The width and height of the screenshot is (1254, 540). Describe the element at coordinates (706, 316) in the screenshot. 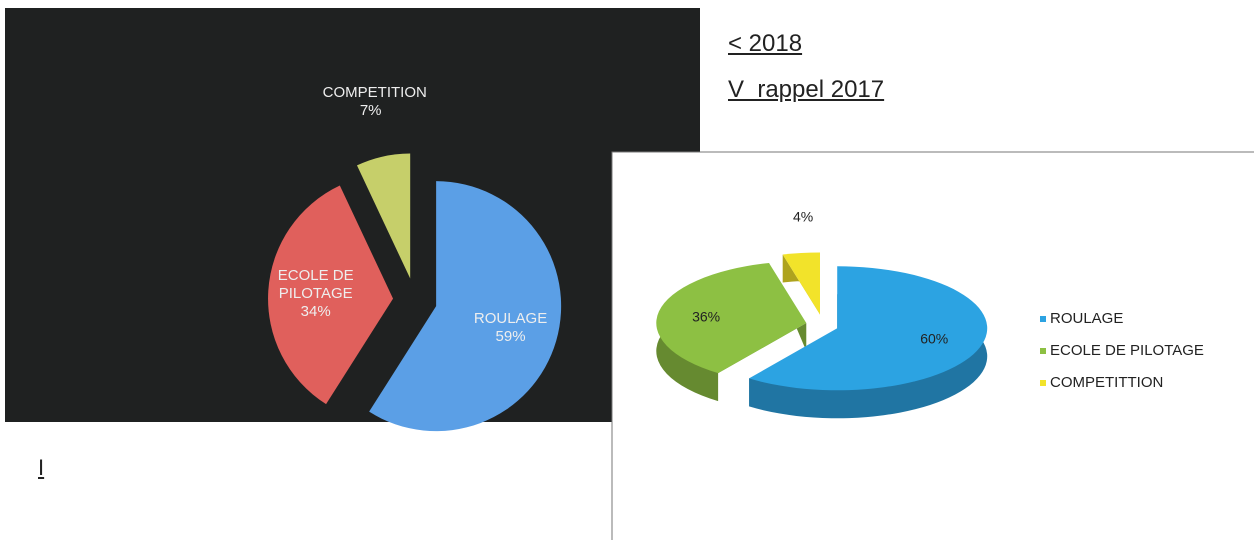

I see `value-label: 36%` at that location.